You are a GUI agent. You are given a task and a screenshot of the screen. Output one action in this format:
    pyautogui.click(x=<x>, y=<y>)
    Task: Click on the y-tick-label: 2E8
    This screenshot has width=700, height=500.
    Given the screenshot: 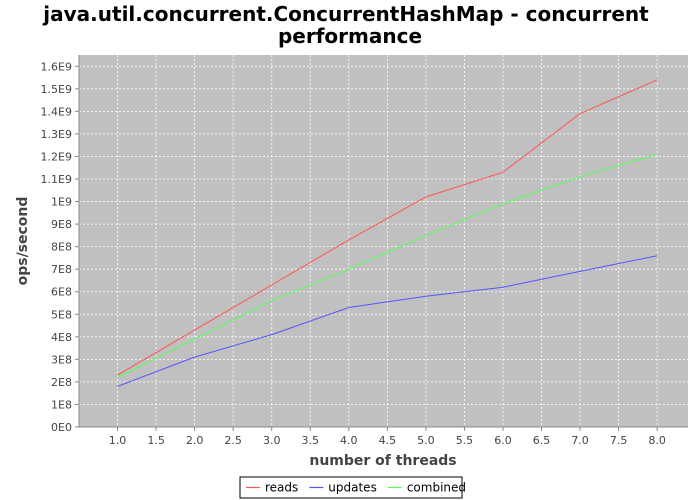 What is the action you would take?
    pyautogui.click(x=61, y=382)
    